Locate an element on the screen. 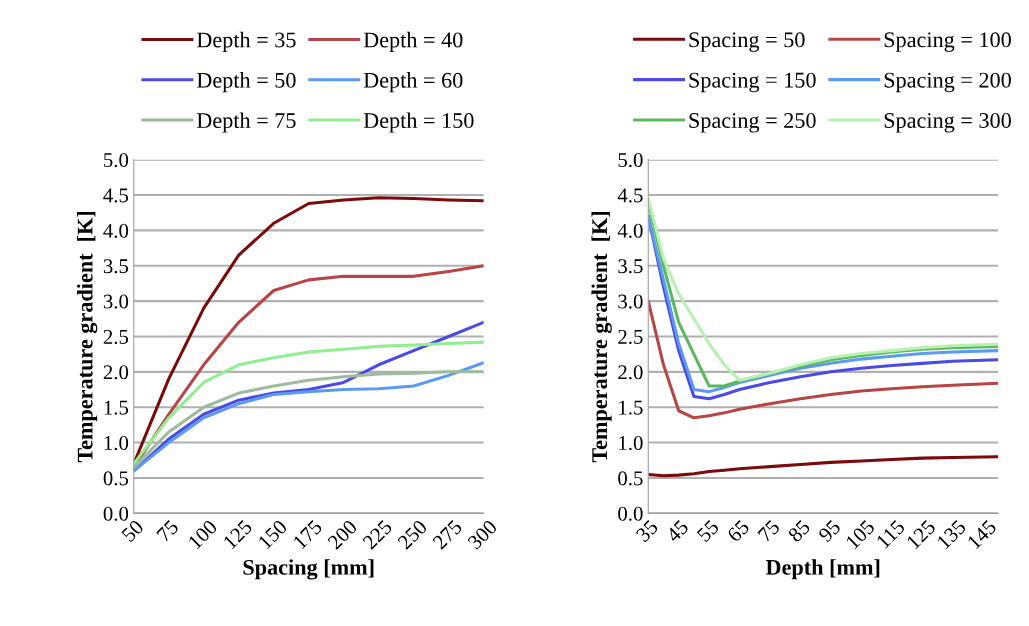 Image resolution: width=1029 pixels, height=626 pixels. legend-label: Depth = 150 is located at coordinates (418, 122).